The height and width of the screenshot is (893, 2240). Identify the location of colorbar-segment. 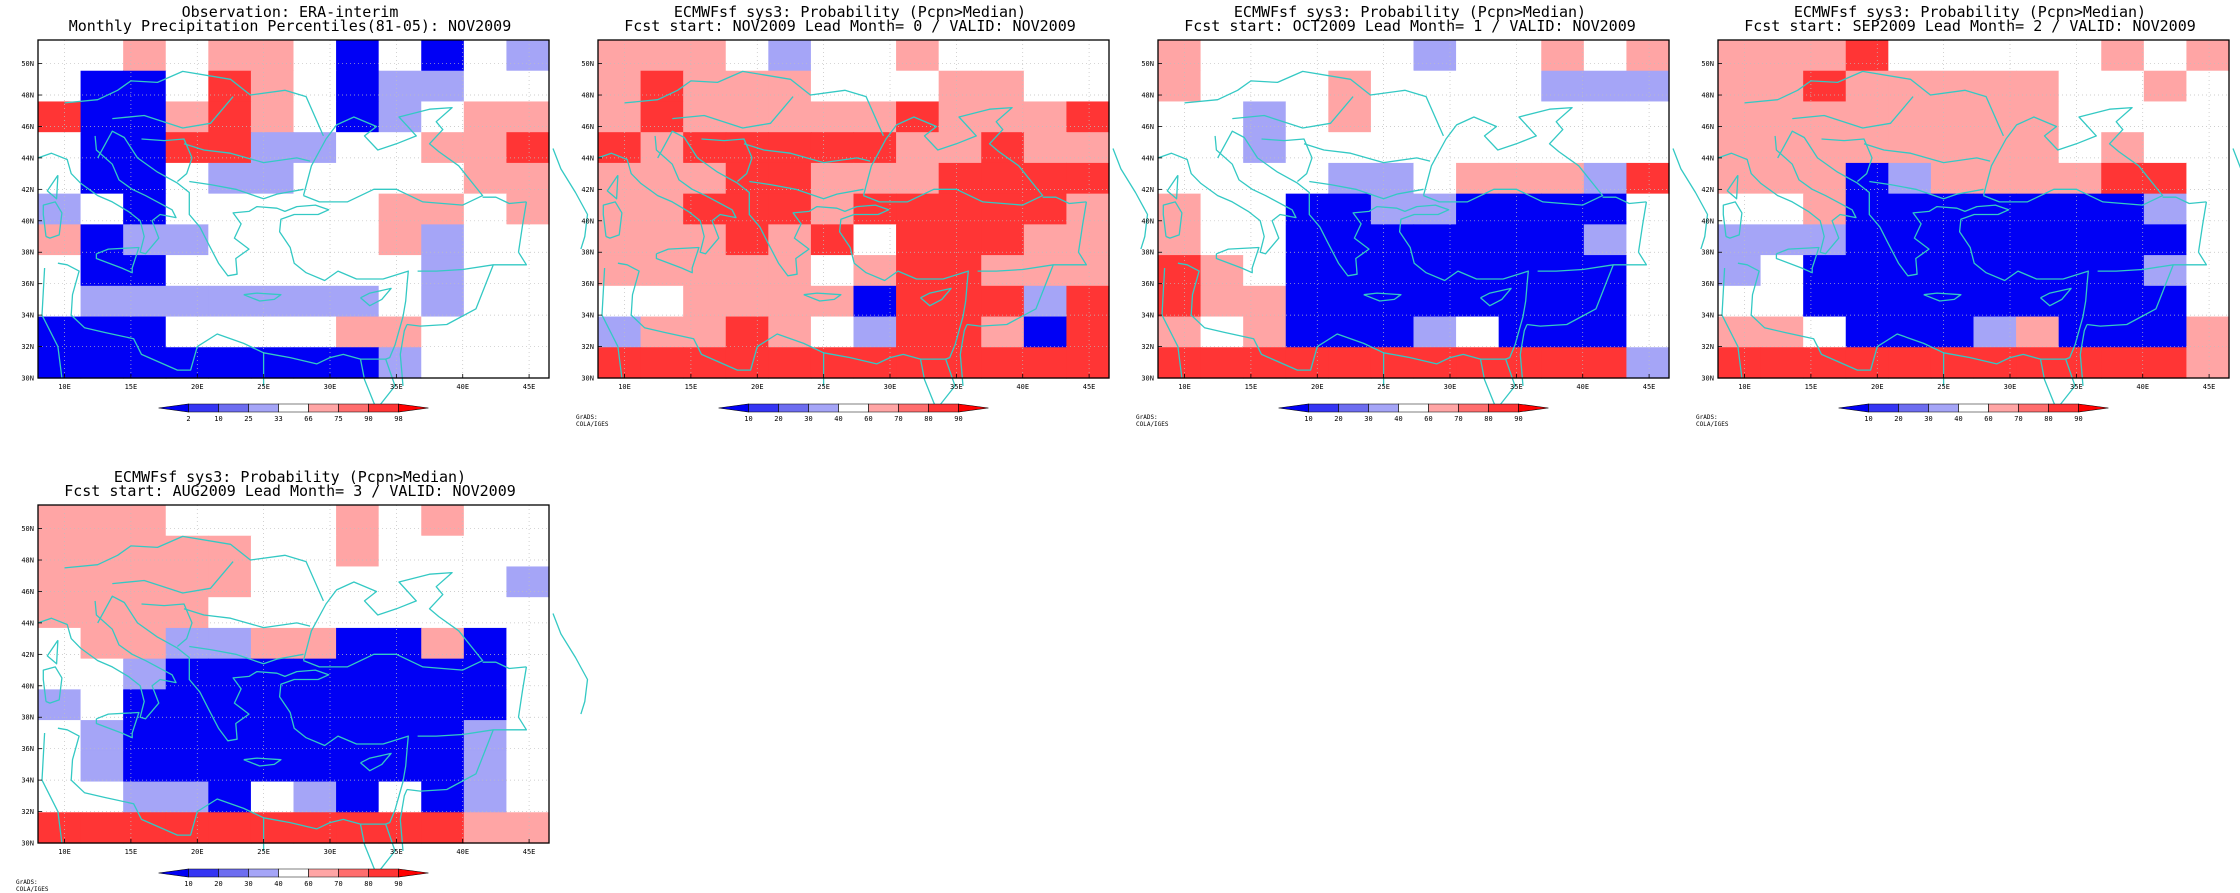
(1473, 408).